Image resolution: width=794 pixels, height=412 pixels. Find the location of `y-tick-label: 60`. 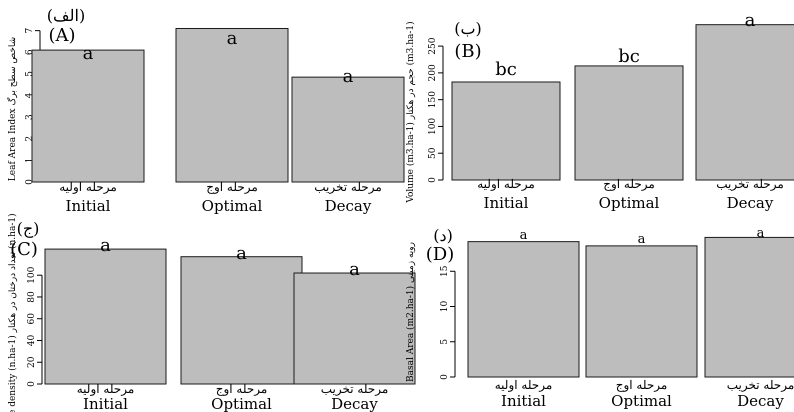

y-tick-label: 60 is located at coordinates (32, 319).